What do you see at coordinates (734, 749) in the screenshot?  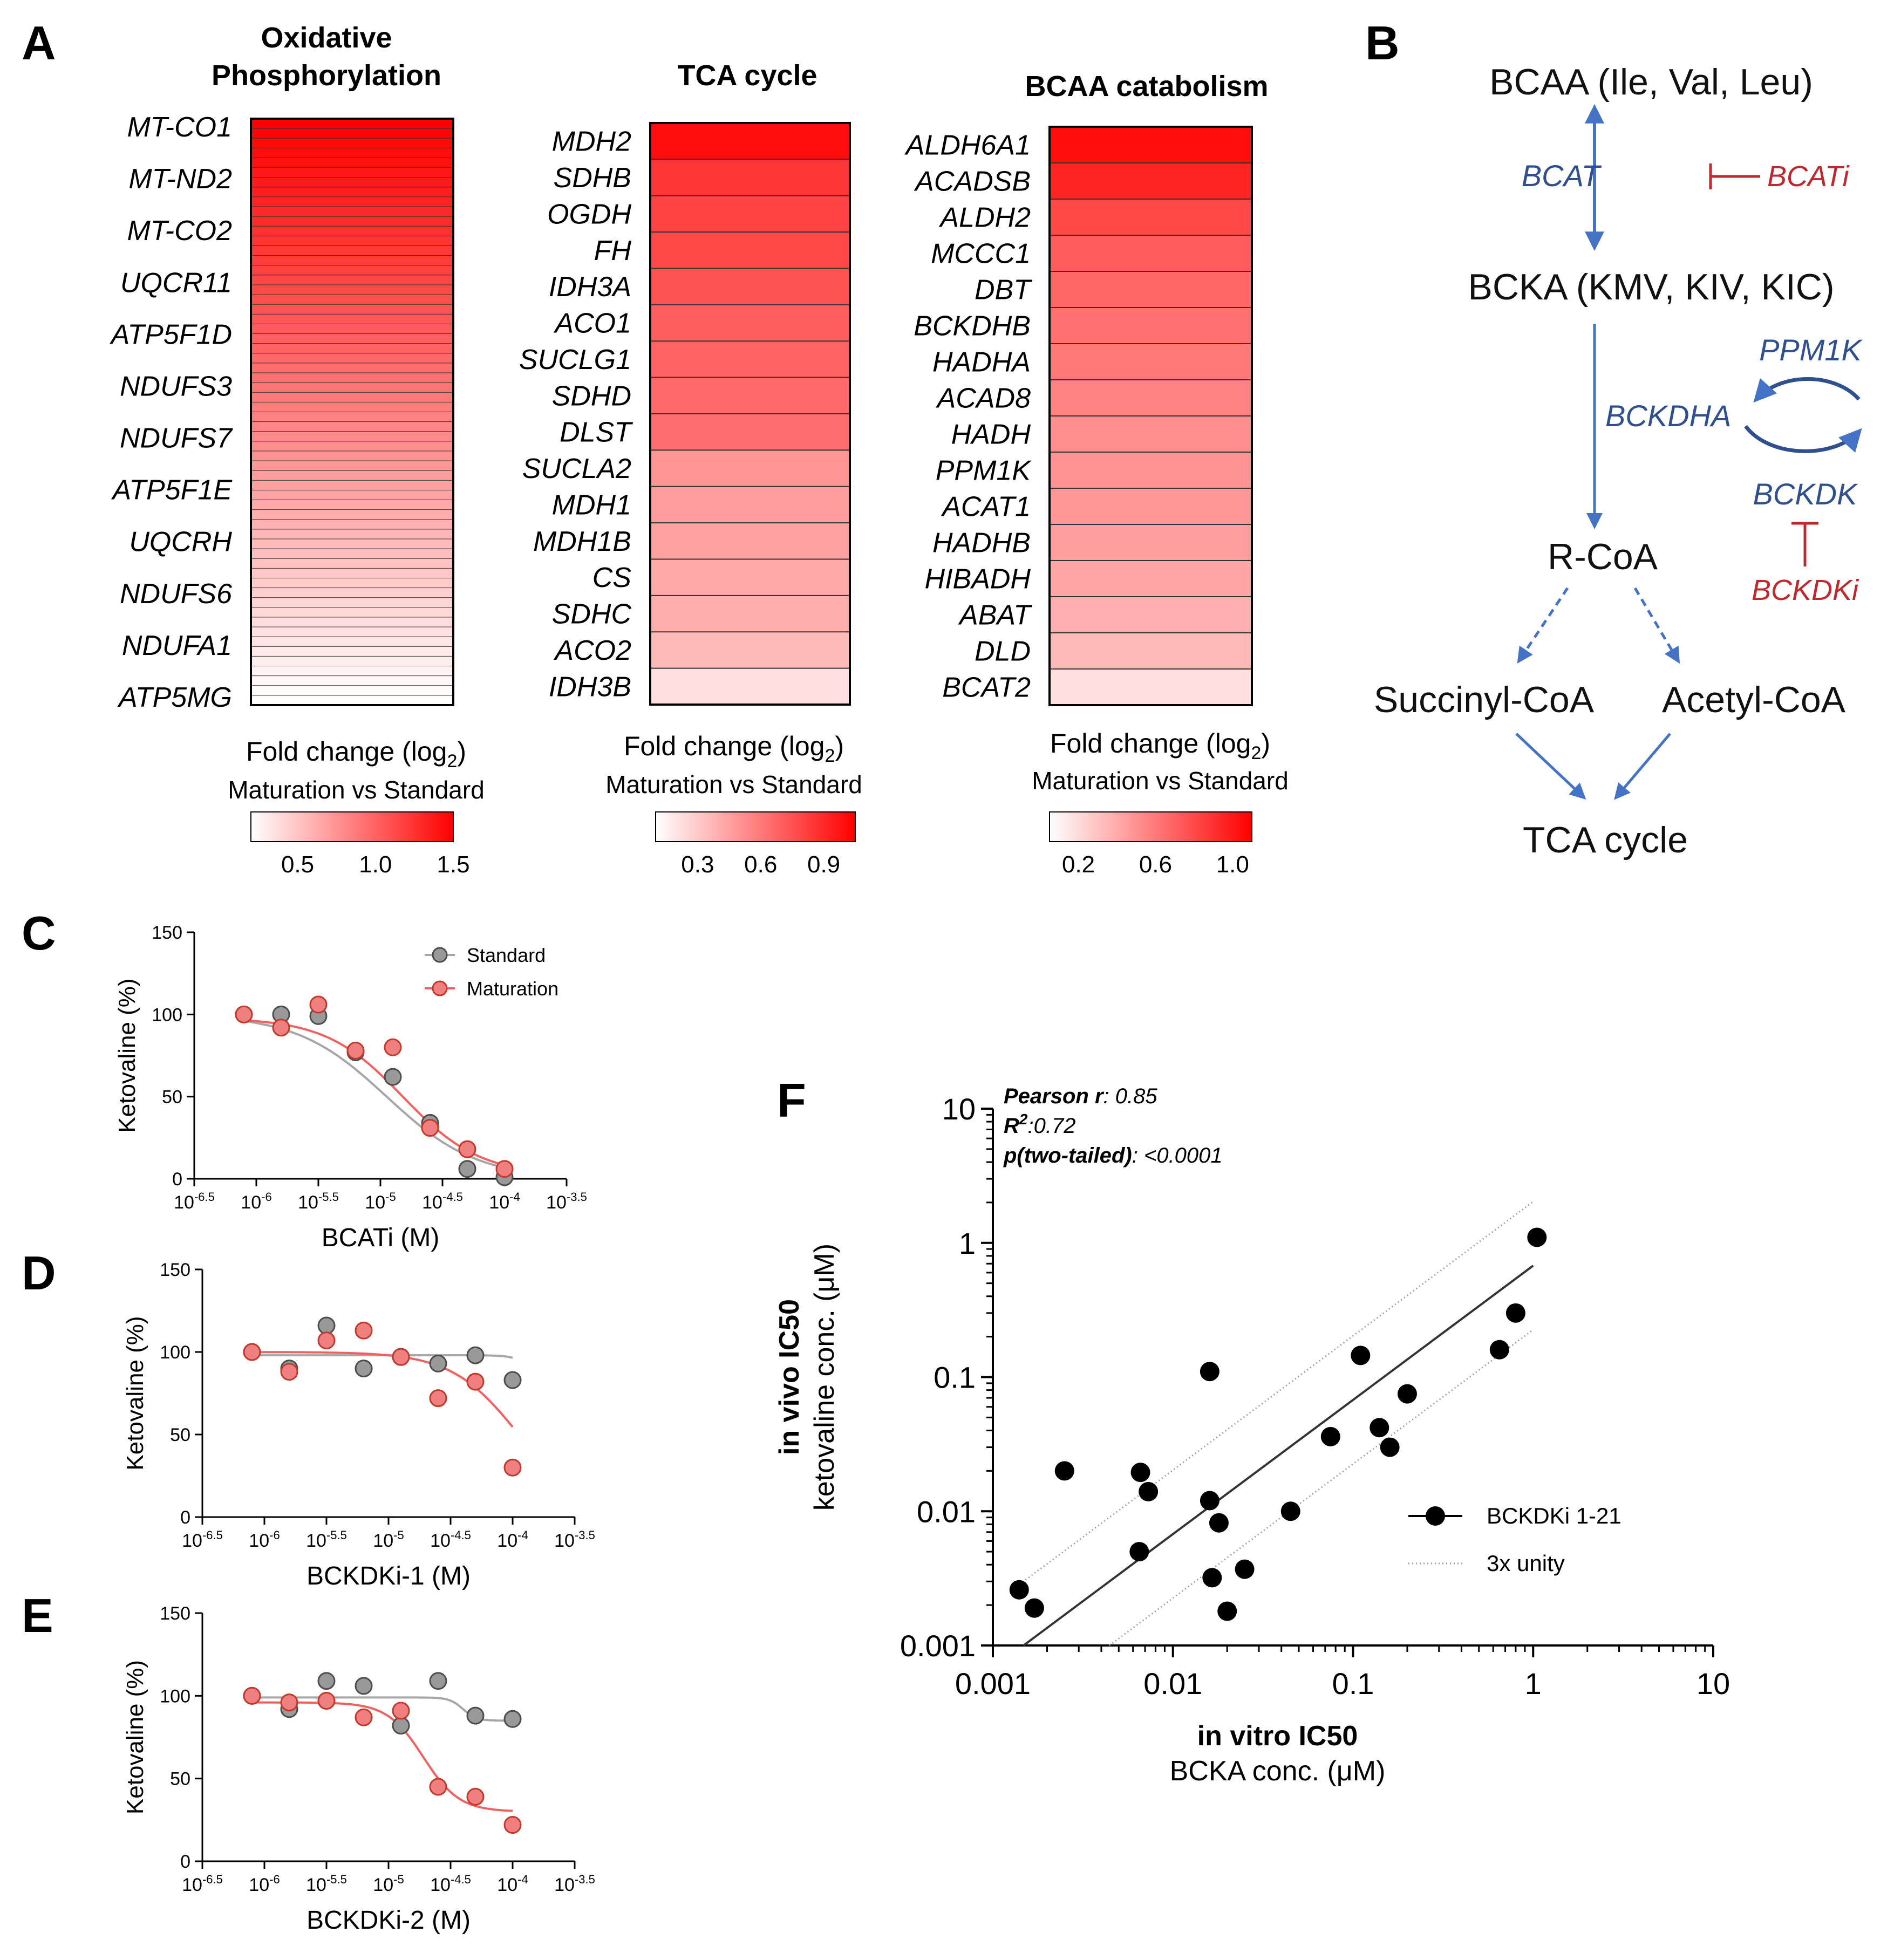 I see `colorbar-tca-title: Fold change (log2)` at bounding box center [734, 749].